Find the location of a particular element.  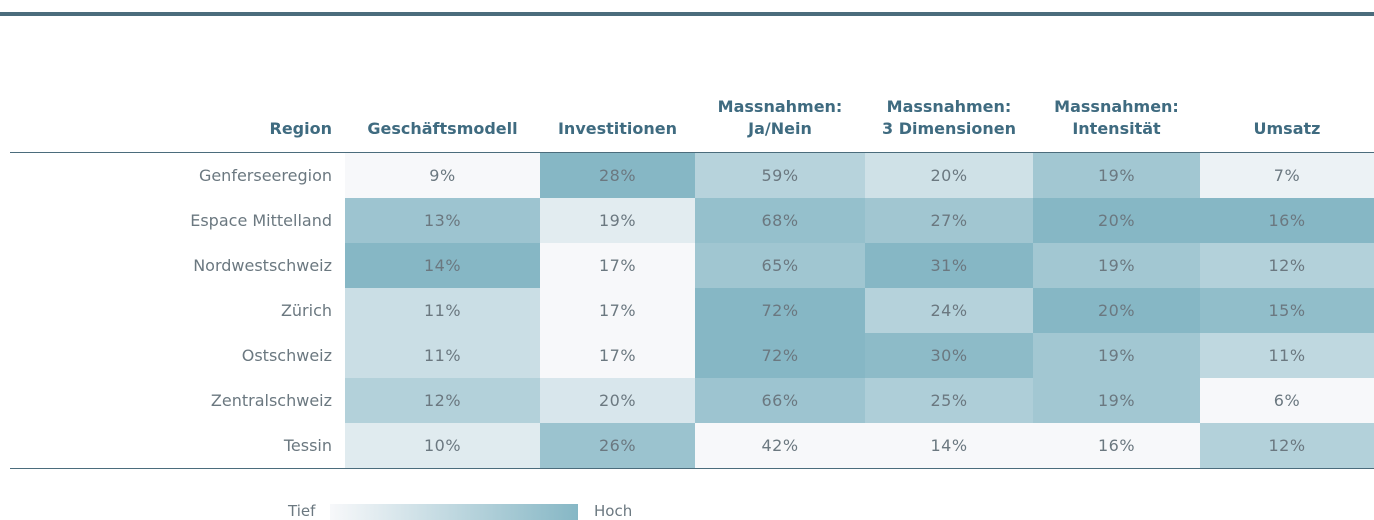

heat-cell: 27% is located at coordinates (949, 220).